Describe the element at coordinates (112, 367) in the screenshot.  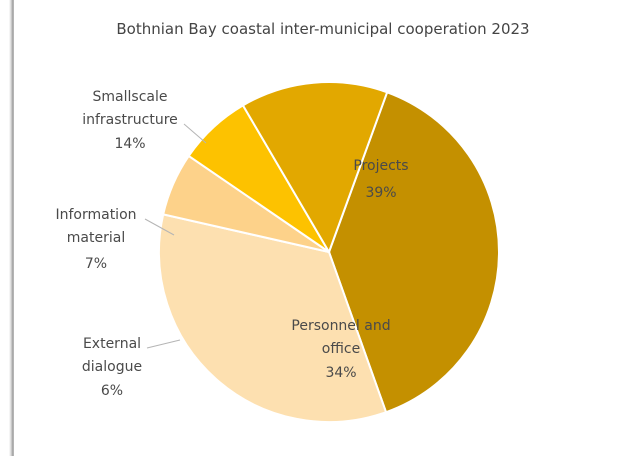
I see `slice-label-2-1: dialogue` at that location.